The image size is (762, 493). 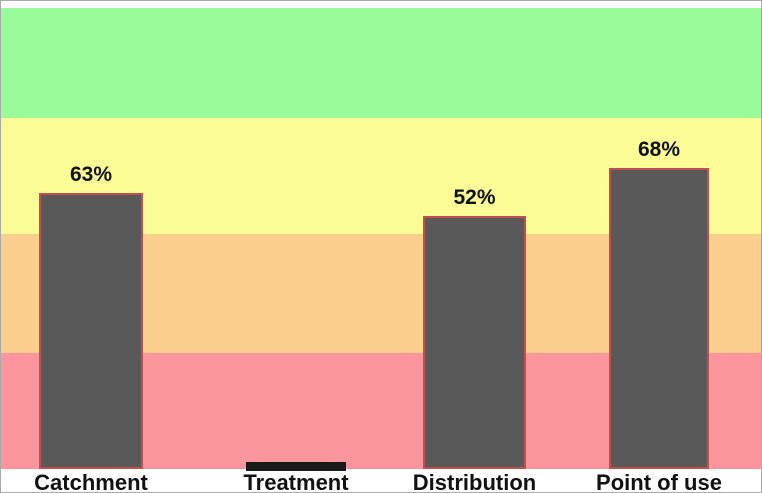 I want to click on bar-group-distribution: 52%, so click(x=474, y=246).